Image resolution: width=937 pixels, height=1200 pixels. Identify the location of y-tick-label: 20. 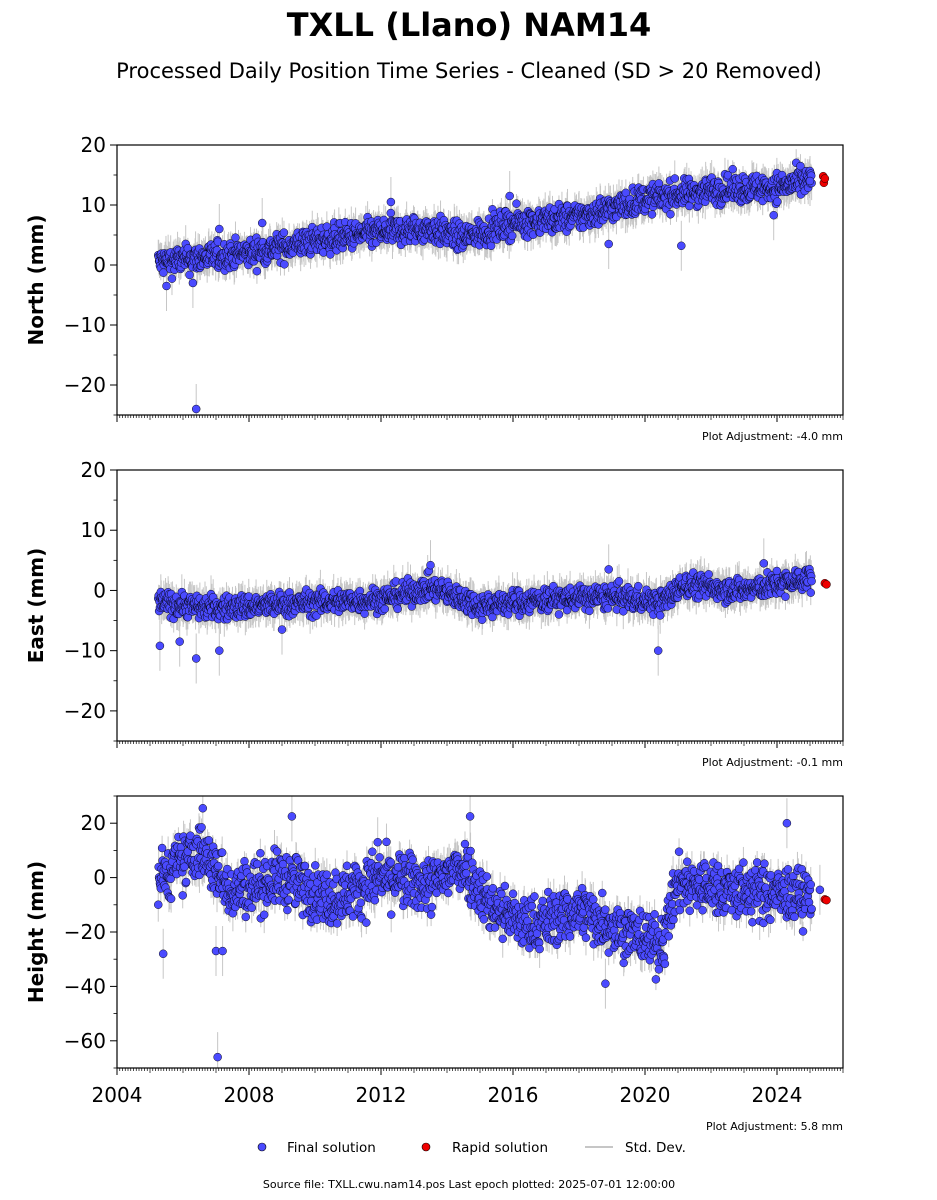
(93, 145).